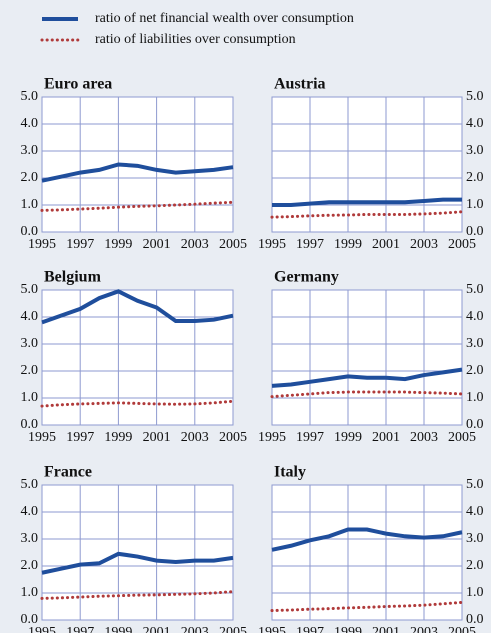  What do you see at coordinates (73, 277) in the screenshot?
I see `panel-title: Belgium` at bounding box center [73, 277].